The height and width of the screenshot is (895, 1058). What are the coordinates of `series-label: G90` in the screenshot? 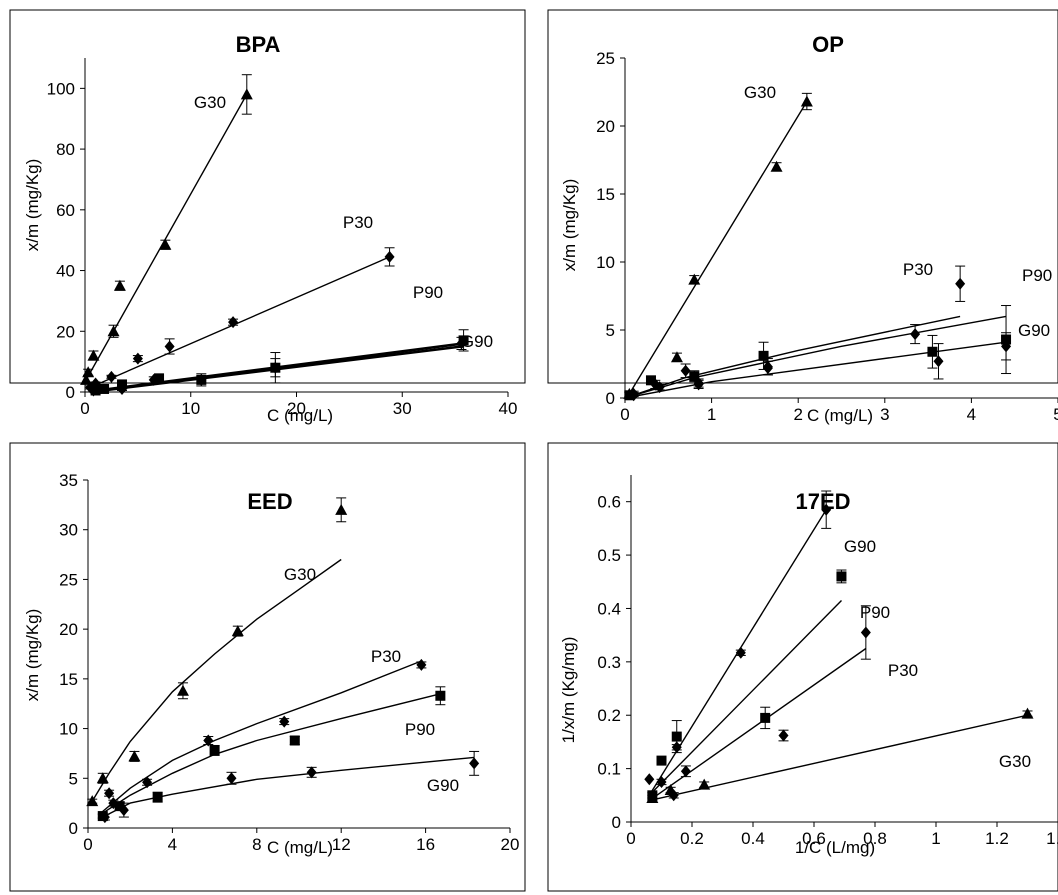 It's located at (1034, 330).